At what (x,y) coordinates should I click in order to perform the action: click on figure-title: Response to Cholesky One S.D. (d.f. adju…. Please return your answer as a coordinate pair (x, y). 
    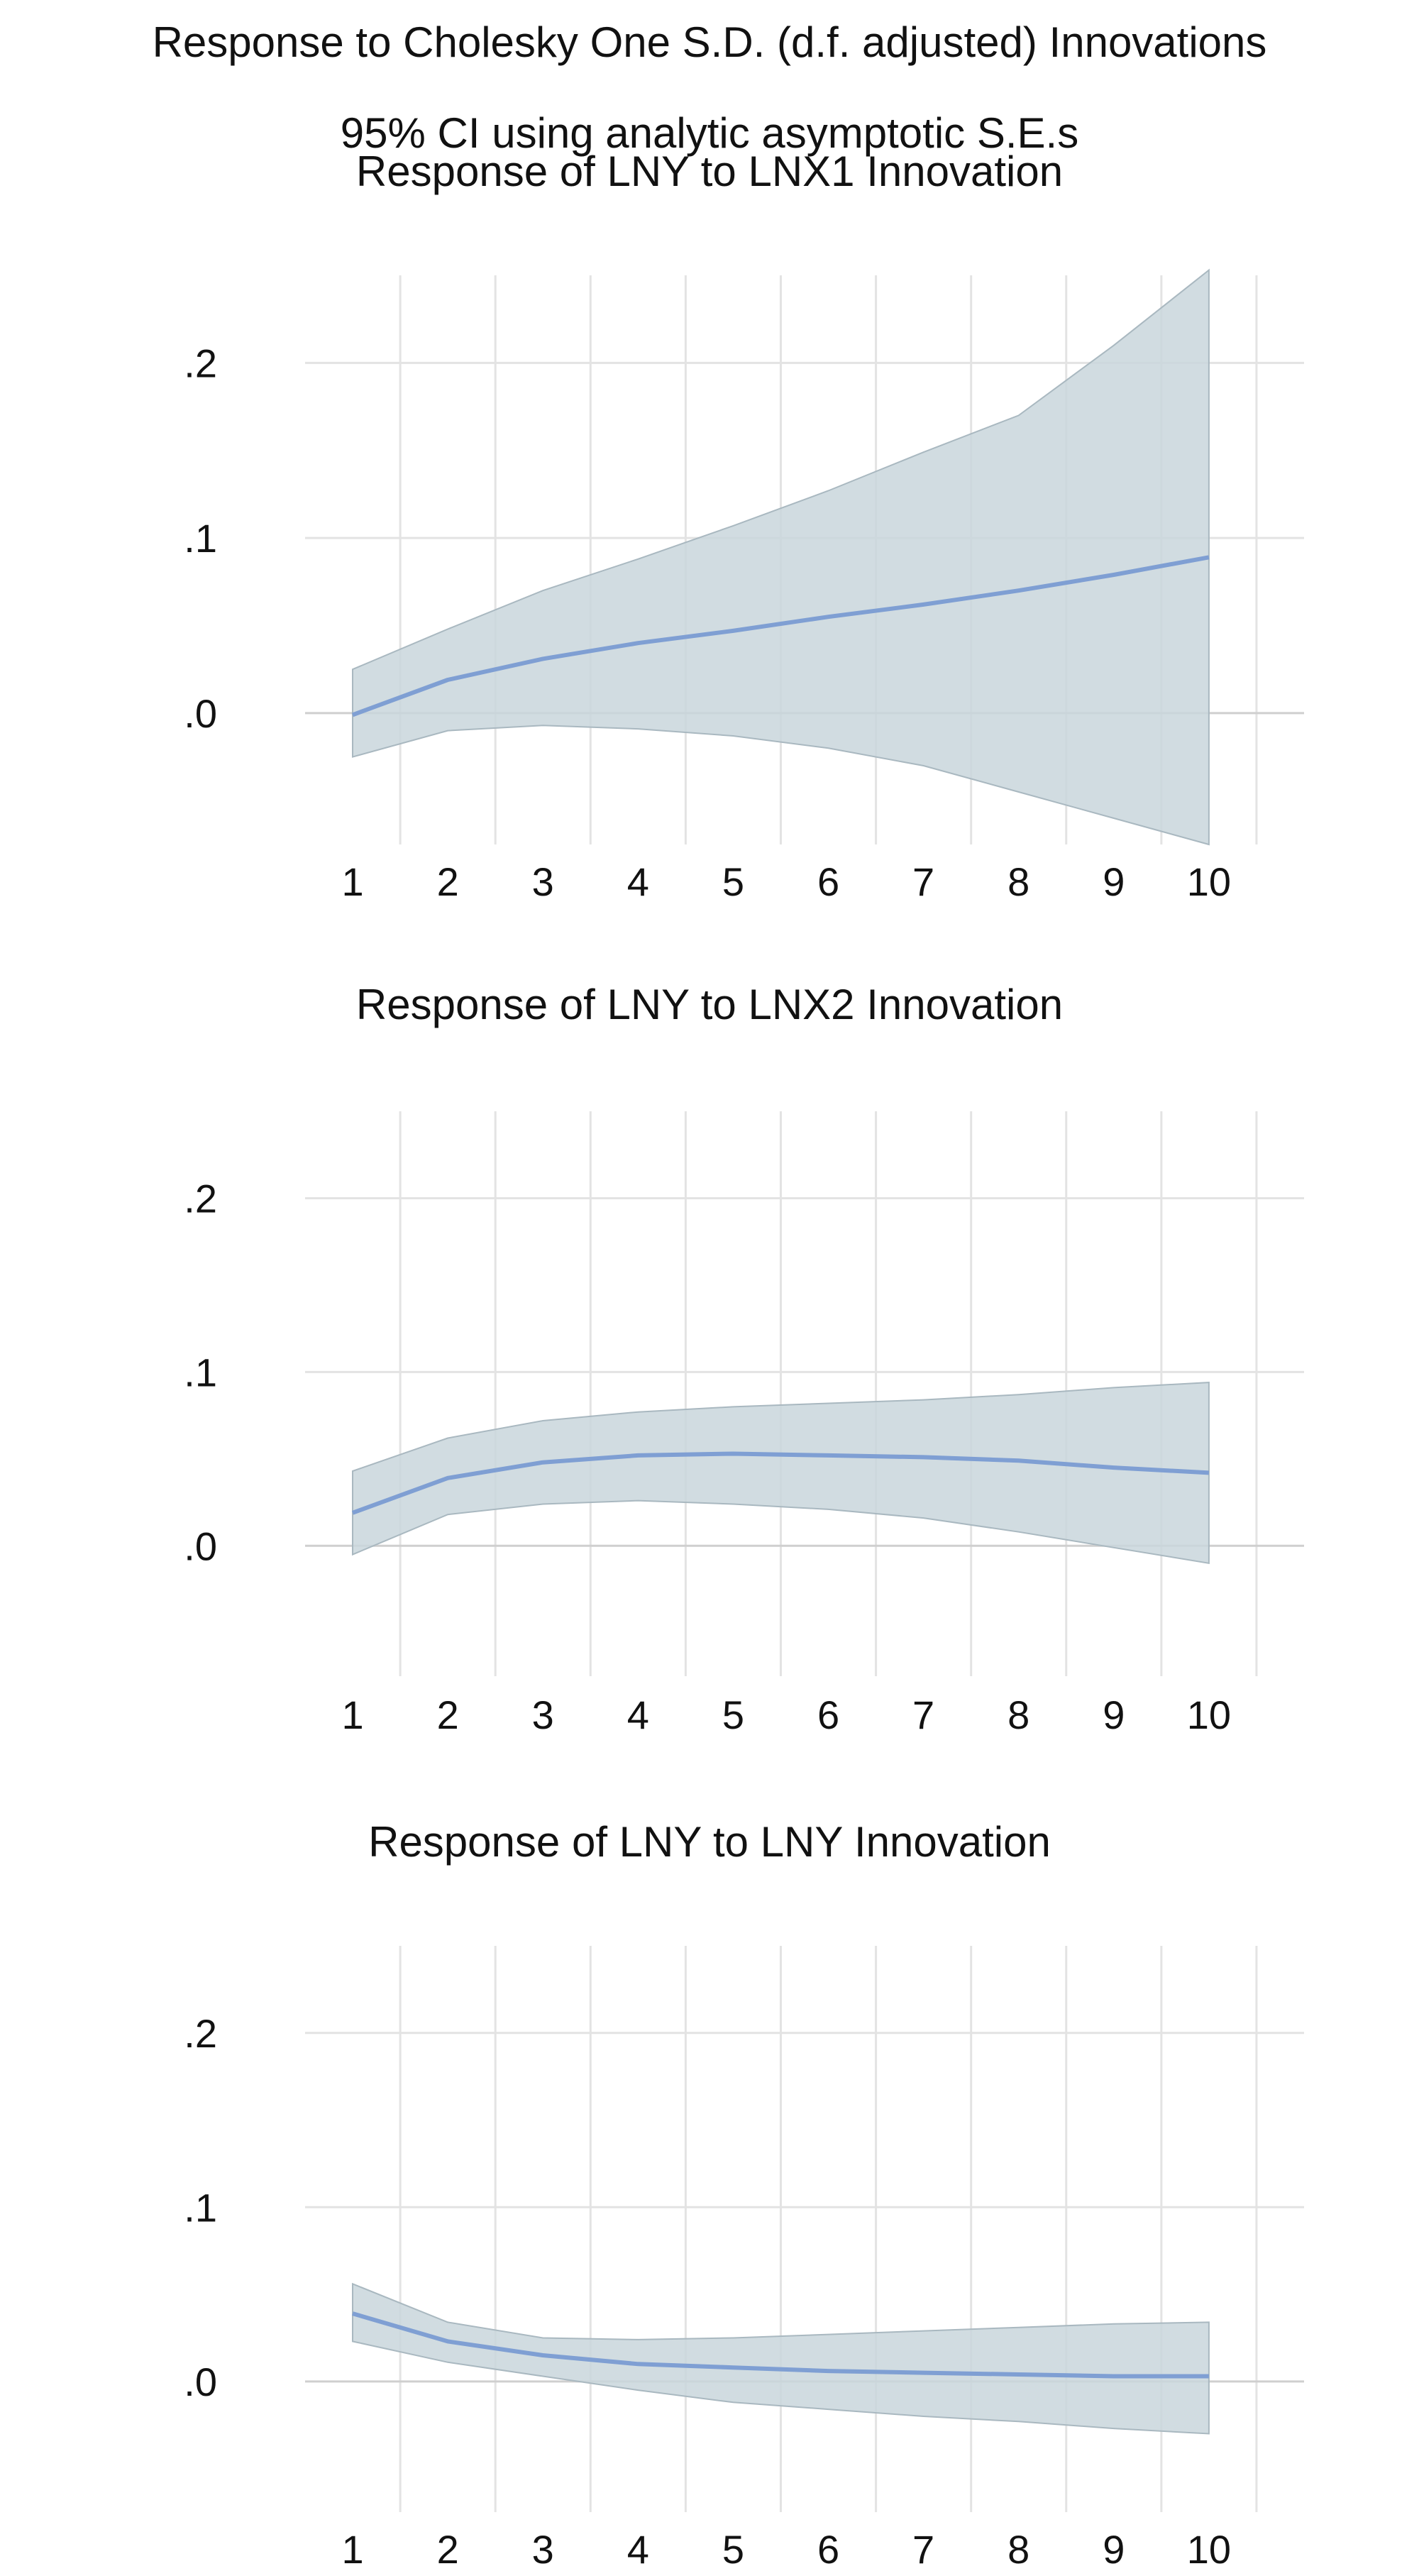
    Looking at the image, I should click on (710, 42).